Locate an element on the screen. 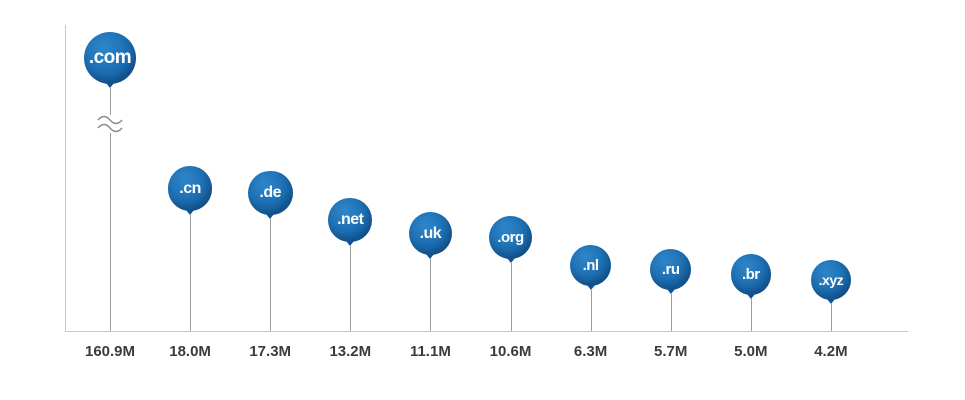 Image resolution: width=965 pixels, height=400 pixels. stem-xyz is located at coordinates (831, 317).